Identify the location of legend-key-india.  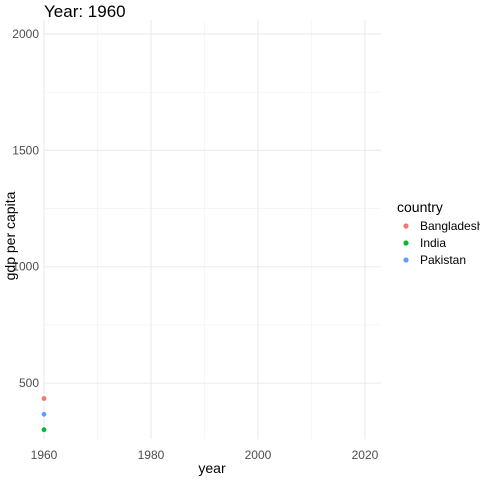
(406, 243).